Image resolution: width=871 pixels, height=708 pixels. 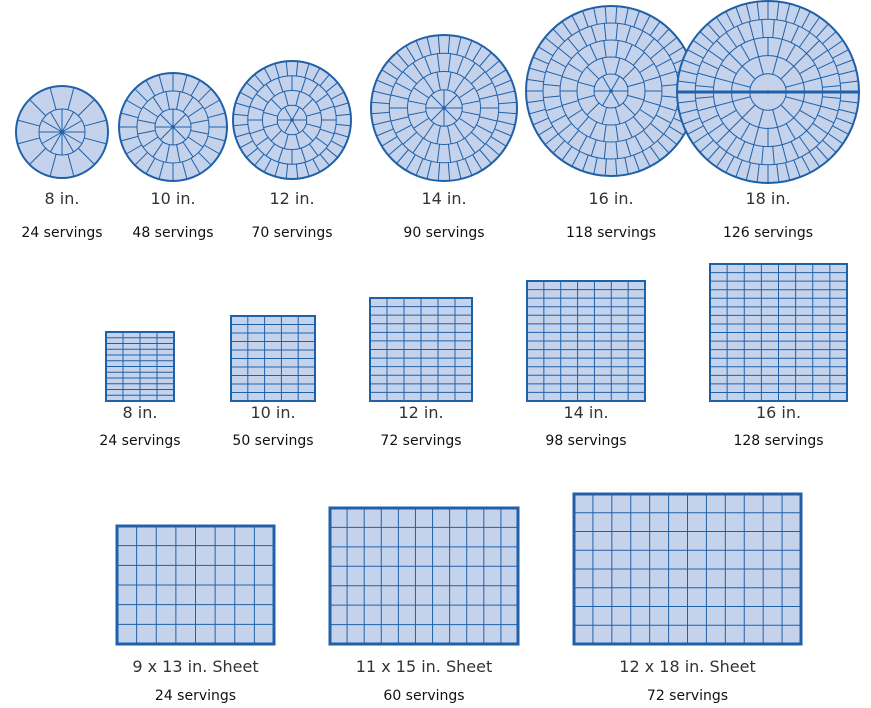 What do you see at coordinates (173, 198) in the screenshot?
I see `round-size-label: 10 in.` at bounding box center [173, 198].